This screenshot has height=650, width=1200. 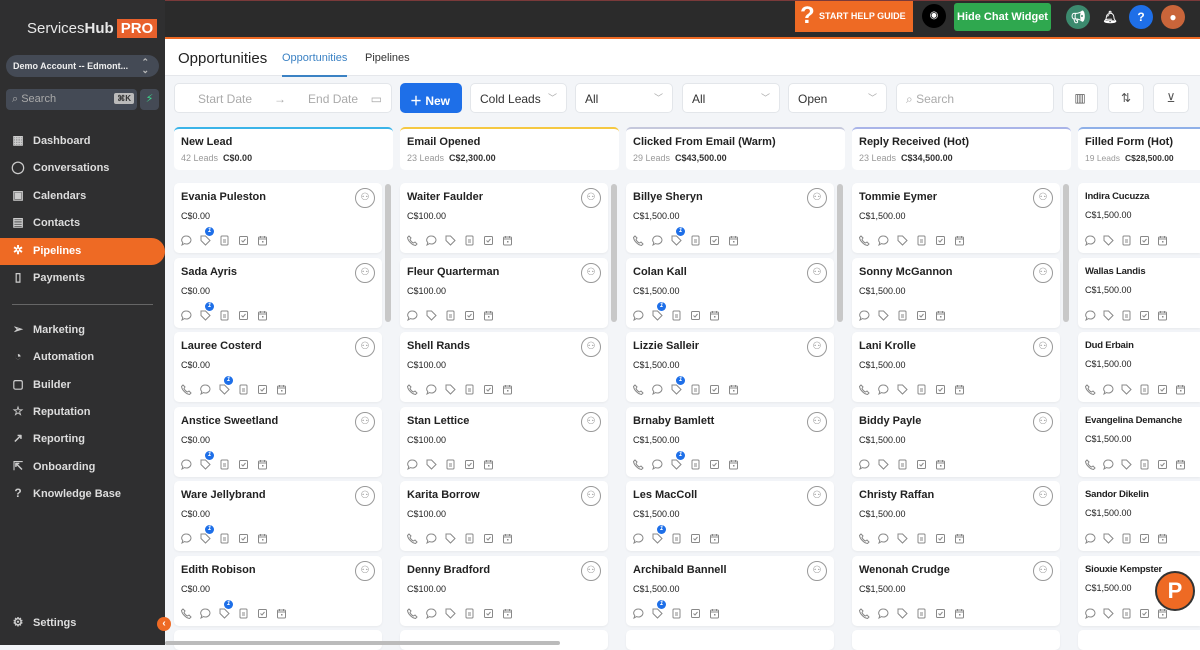 What do you see at coordinates (1139, 516) in the screenshot?
I see `opportunity-card: Sandor Dikelin C$1,500.00` at bounding box center [1139, 516].